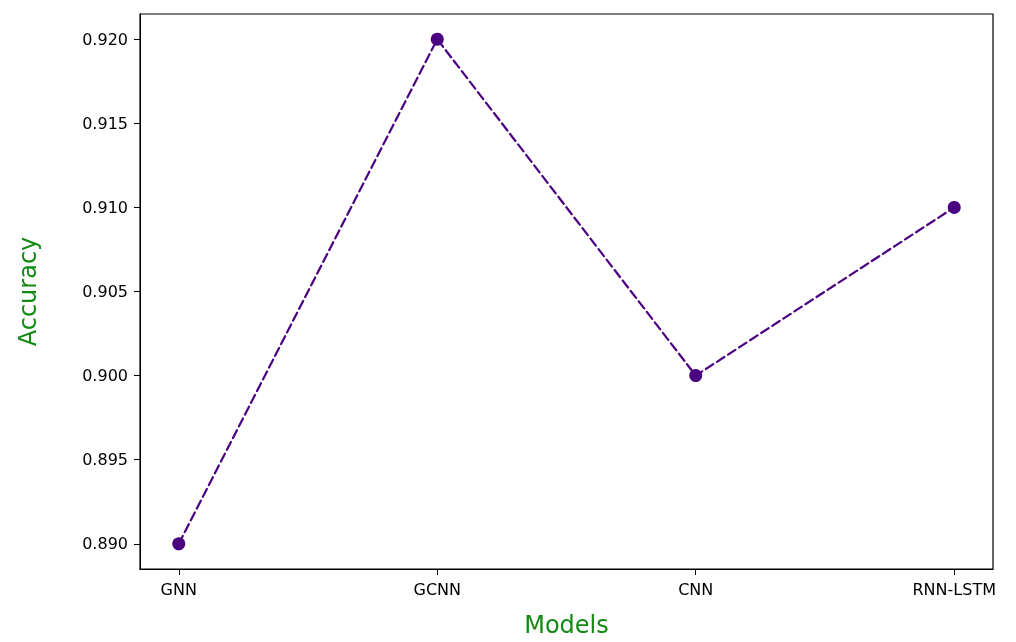 The width and height of the screenshot is (1016, 642). What do you see at coordinates (954, 589) in the screenshot?
I see `x-tick-label: RNN-LSTM` at bounding box center [954, 589].